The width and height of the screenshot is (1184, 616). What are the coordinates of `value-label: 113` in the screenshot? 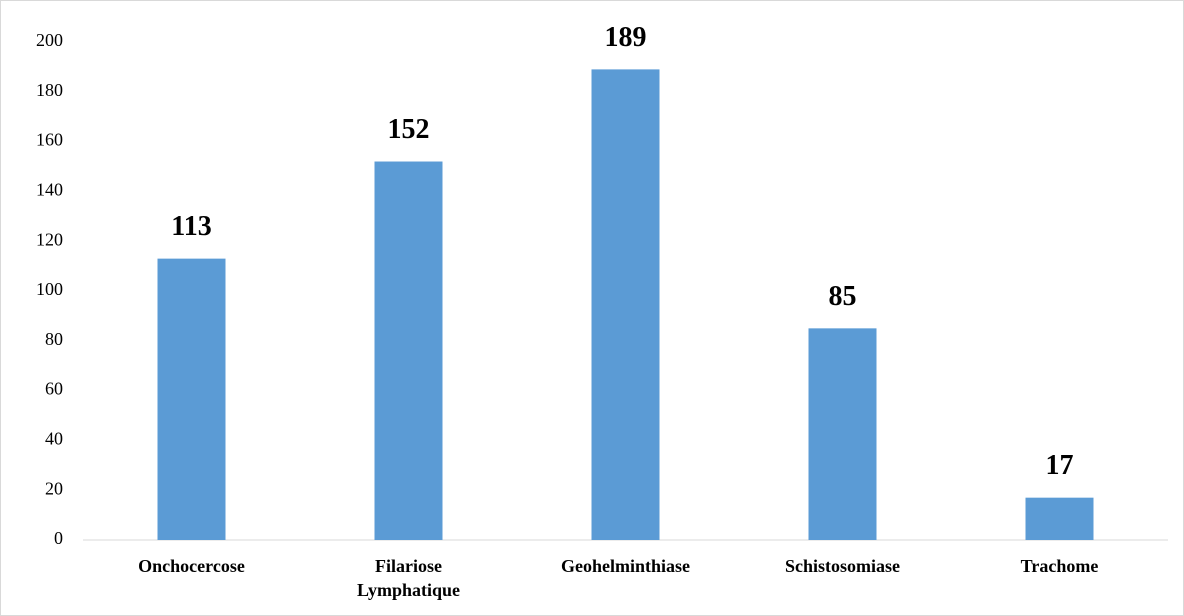 It's located at (191, 226).